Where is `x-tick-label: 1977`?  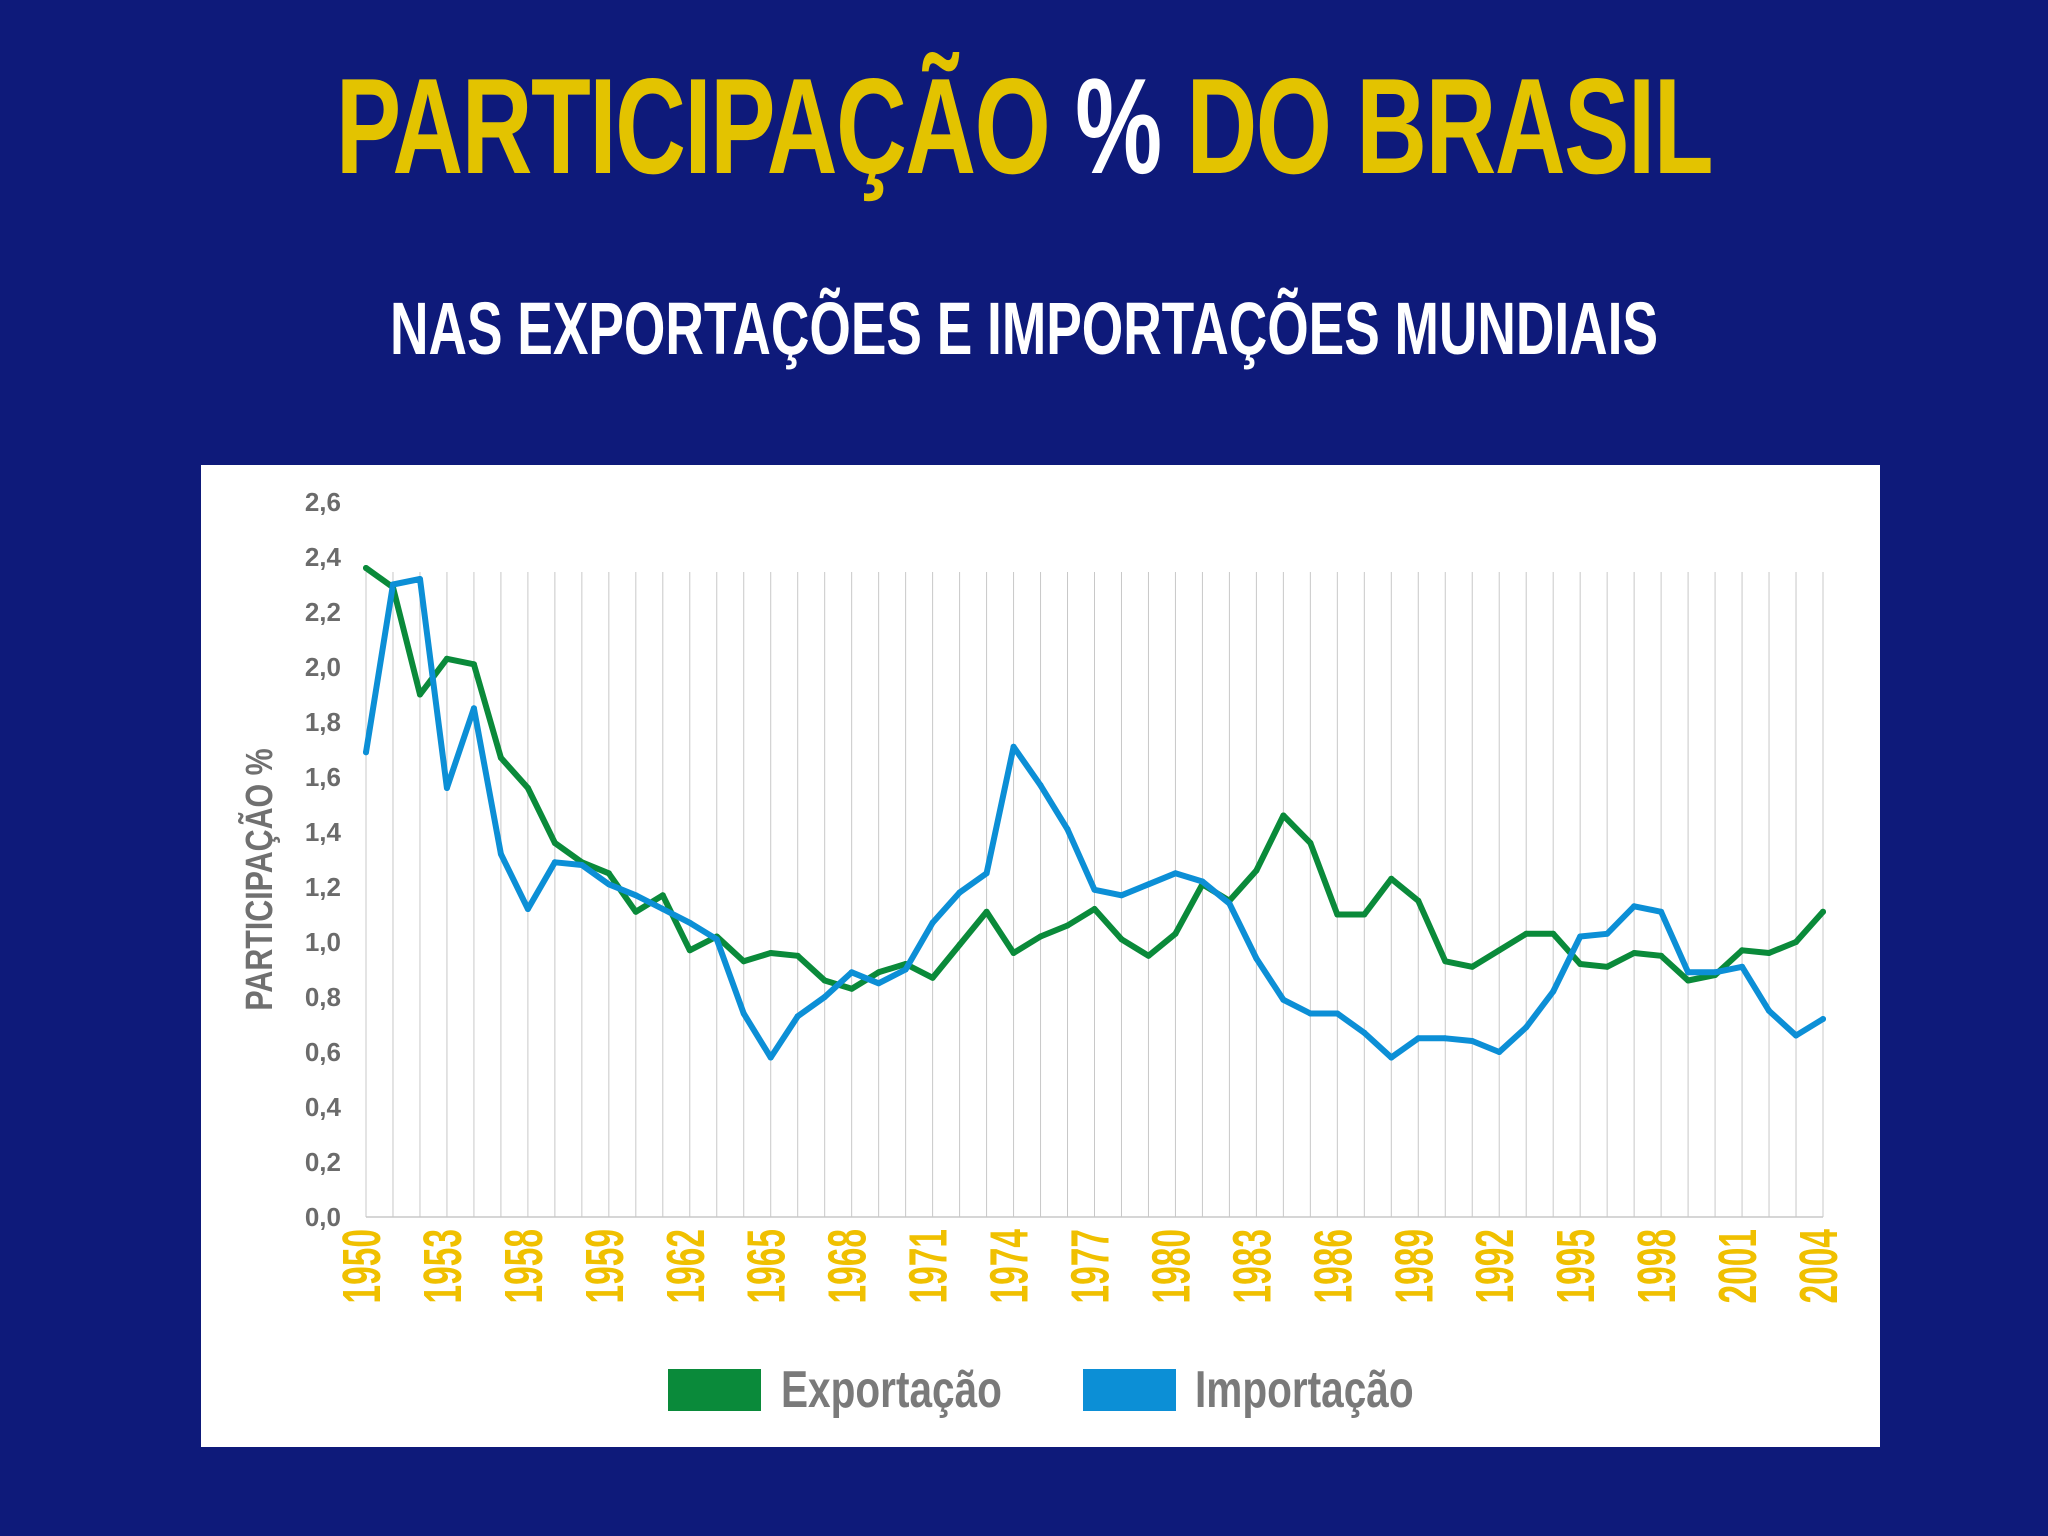 x-tick-label: 1977 is located at coordinates (1089, 1266).